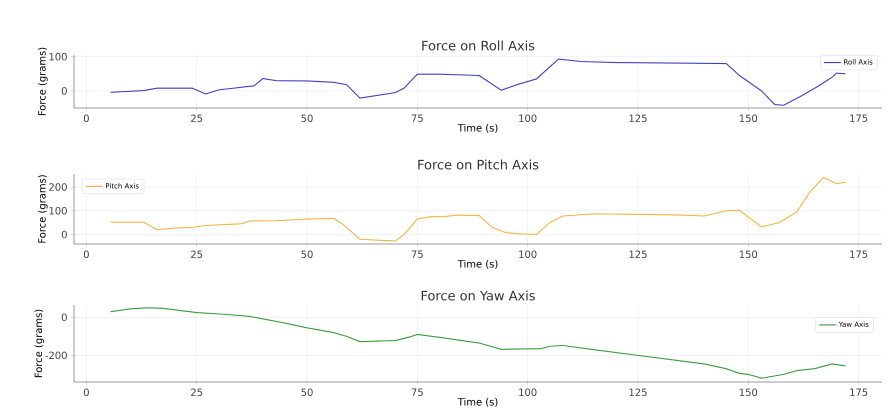 The image size is (888, 418). Describe the element at coordinates (478, 164) in the screenshot. I see `chart-title: Force on Pitch Axis` at that location.